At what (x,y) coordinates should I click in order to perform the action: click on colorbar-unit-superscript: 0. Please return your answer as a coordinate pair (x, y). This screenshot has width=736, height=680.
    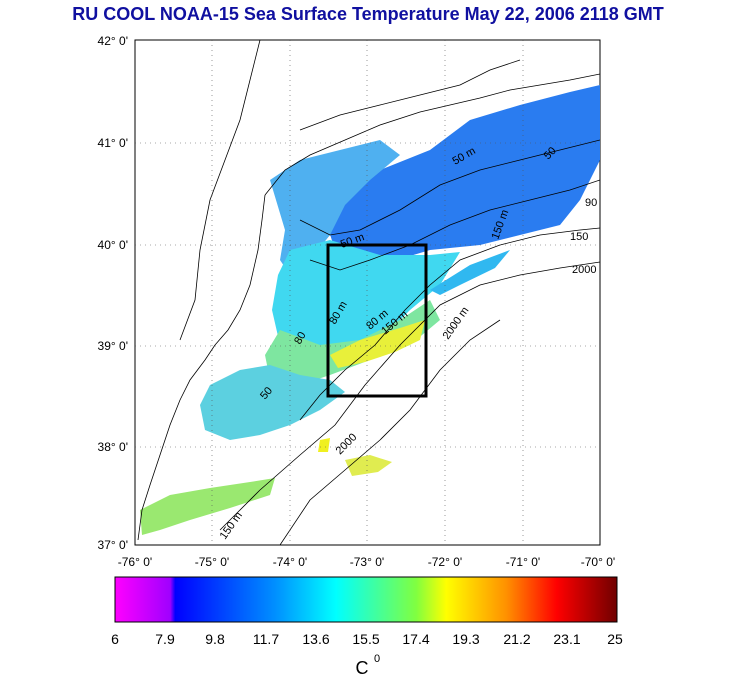
    Looking at the image, I should click on (377, 659).